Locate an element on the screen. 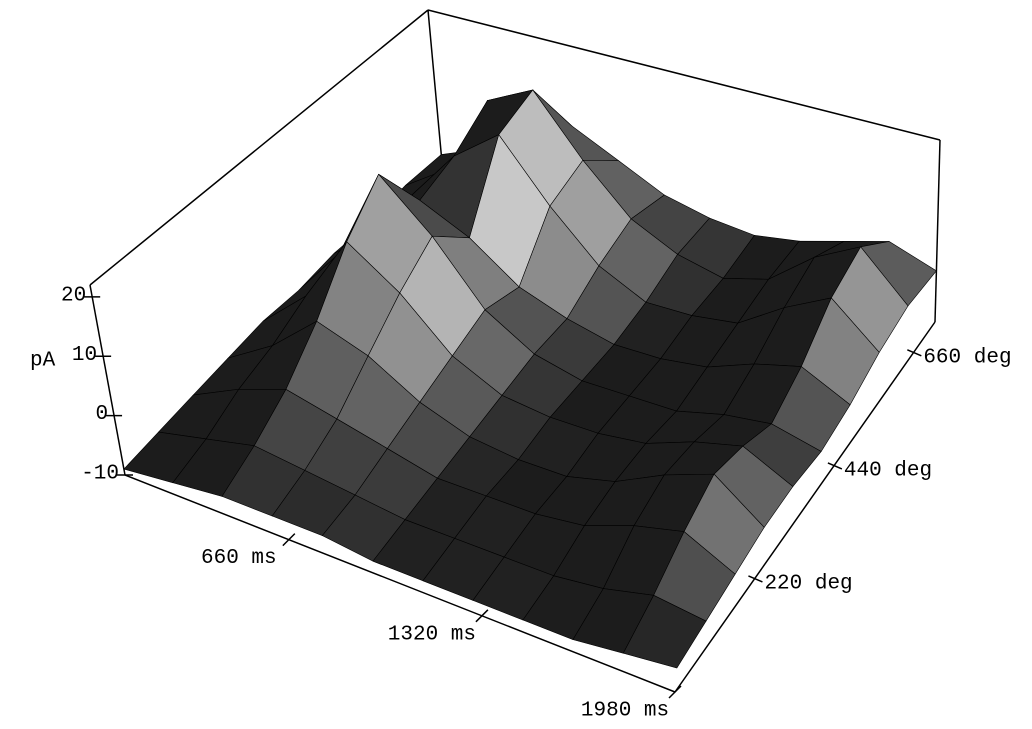 This screenshot has width=1032, height=729. x-tick-label: 1320 ms is located at coordinates (432, 634).